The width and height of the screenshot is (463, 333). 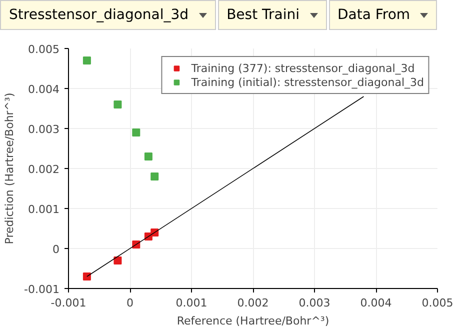 I want to click on x-tick-label: 0.002, so click(x=253, y=303).